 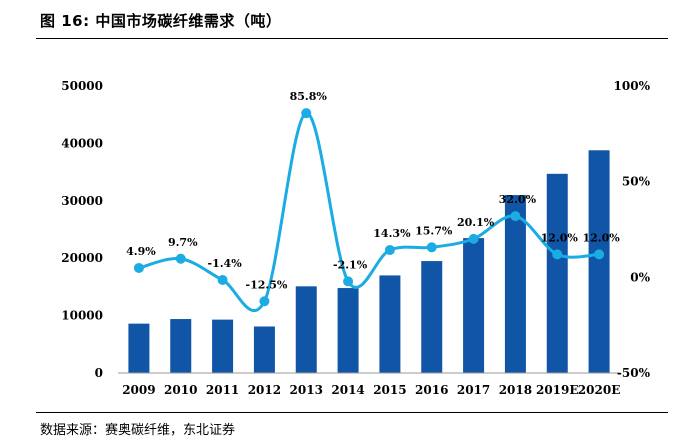 I want to click on growth-point-2011, so click(x=222, y=280).